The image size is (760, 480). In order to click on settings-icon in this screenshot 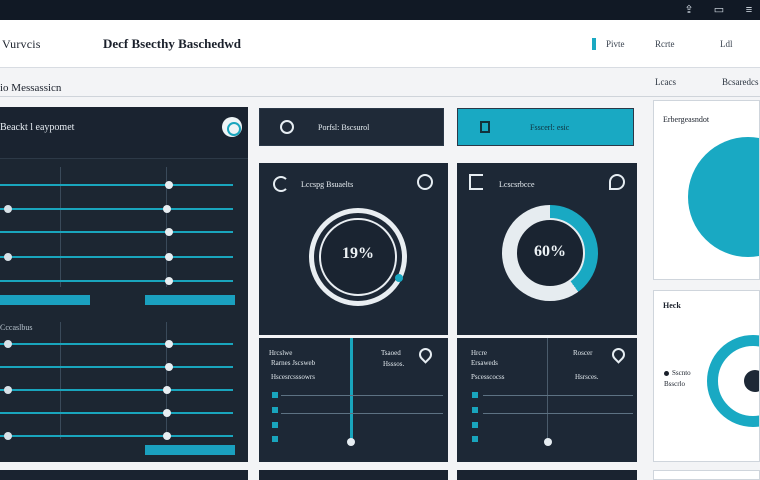, I will do `click(425, 182)`.